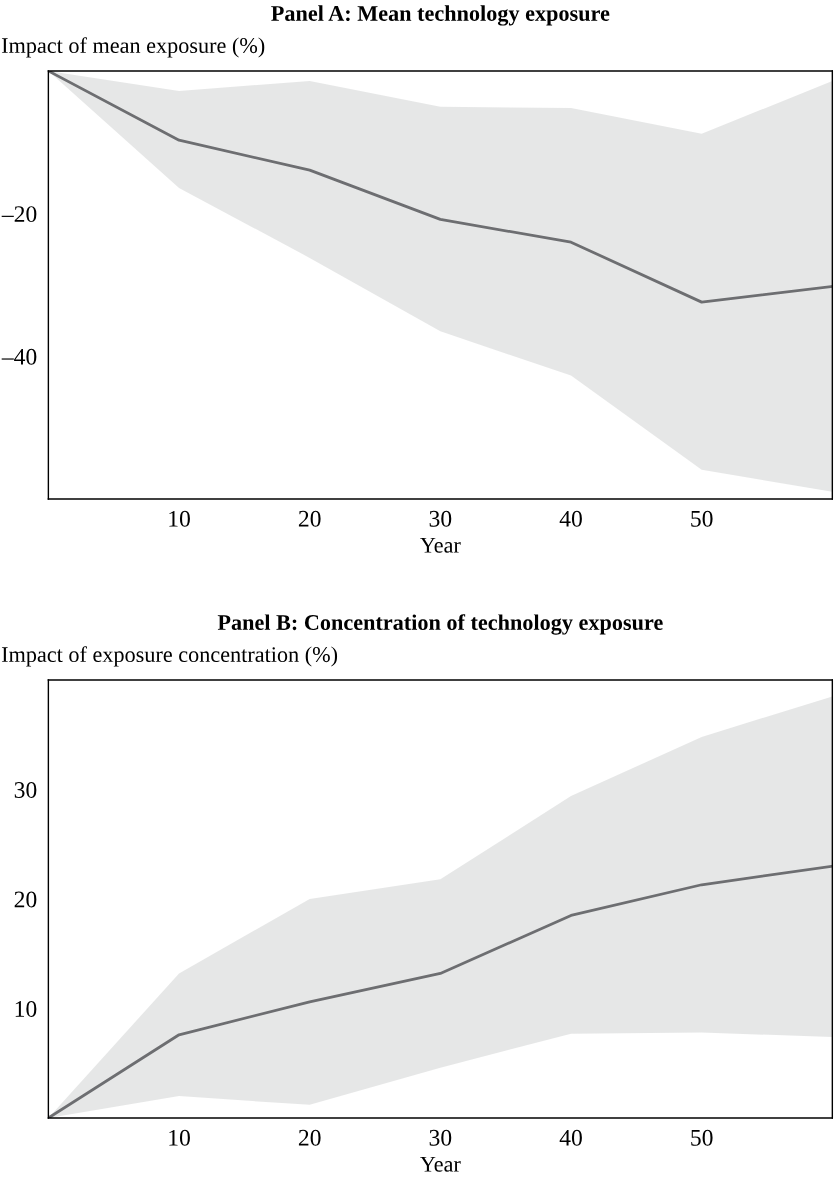  What do you see at coordinates (440, 15) in the screenshot?
I see `chart-title: Panel A: Mean technology exposure` at bounding box center [440, 15].